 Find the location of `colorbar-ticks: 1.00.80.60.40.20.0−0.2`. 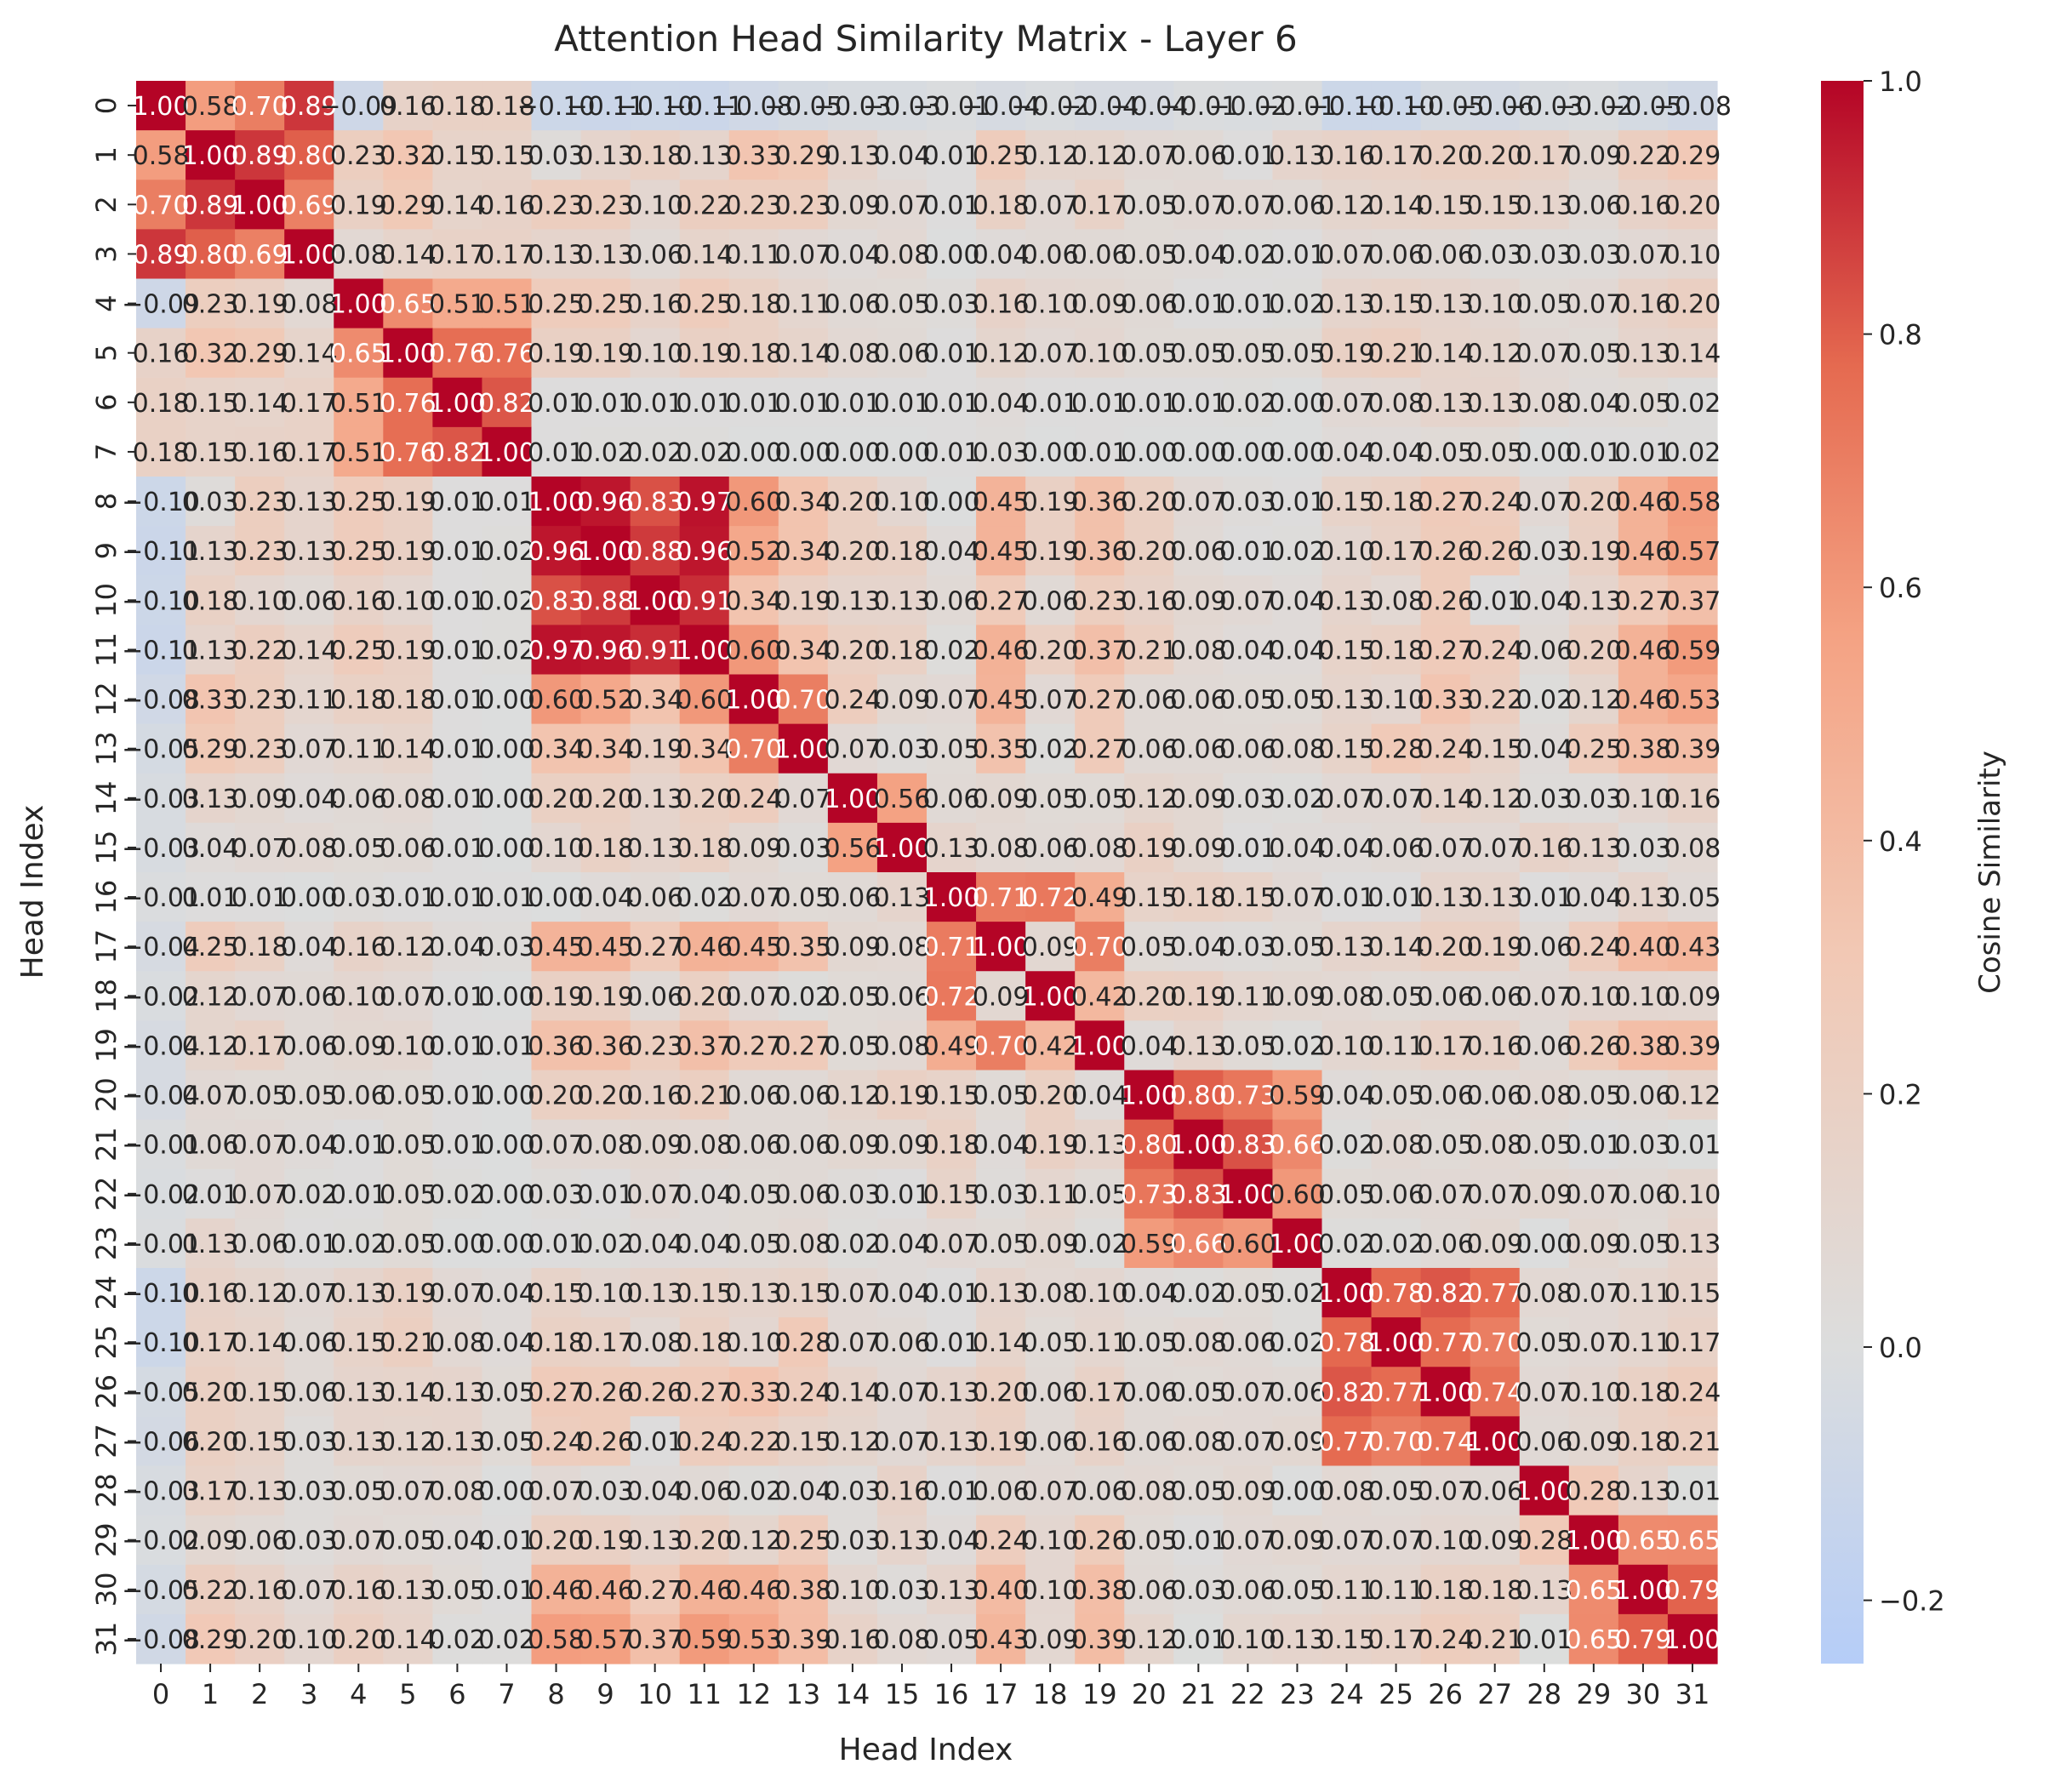

colorbar-ticks: 1.00.80.60.40.20.0−0.2 is located at coordinates (1904, 842).